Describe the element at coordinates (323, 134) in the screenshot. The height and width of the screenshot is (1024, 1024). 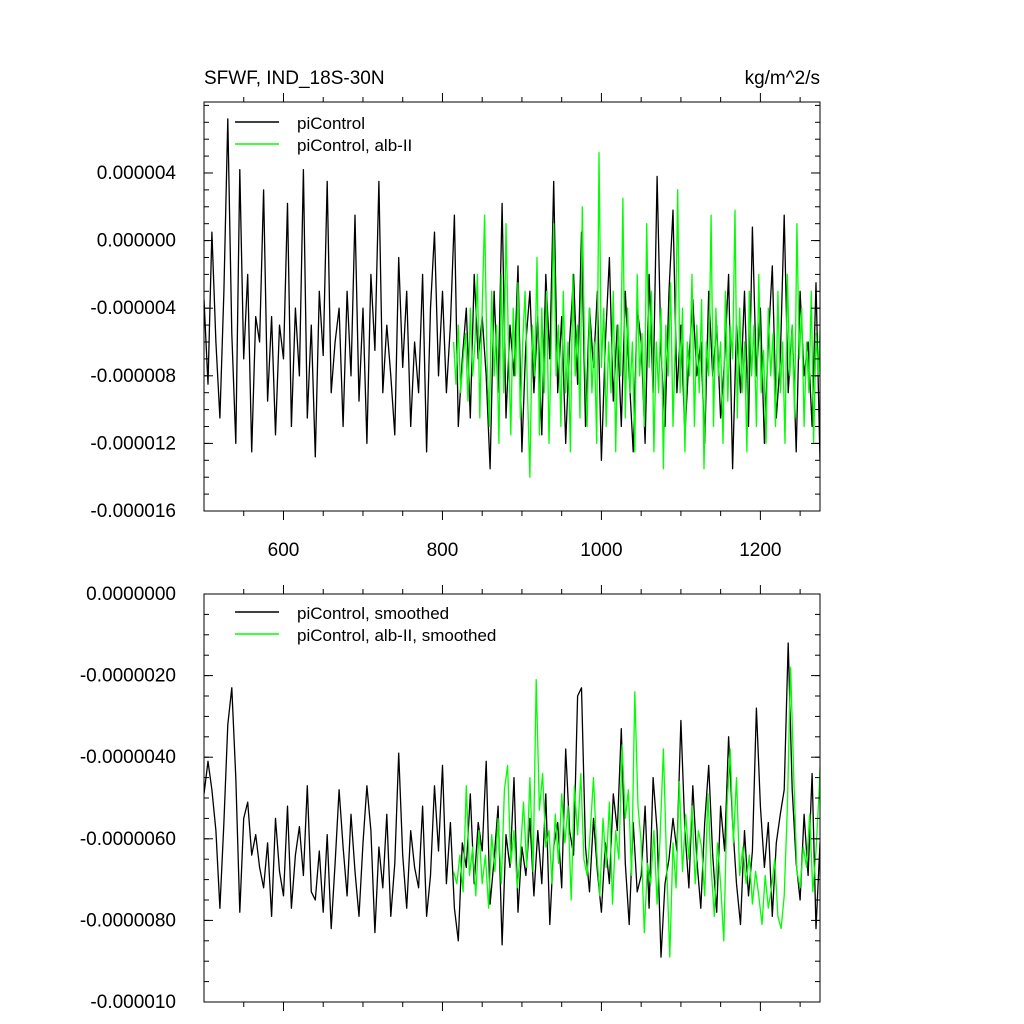
I see `top-legend: piControl piControl, alb-II` at that location.